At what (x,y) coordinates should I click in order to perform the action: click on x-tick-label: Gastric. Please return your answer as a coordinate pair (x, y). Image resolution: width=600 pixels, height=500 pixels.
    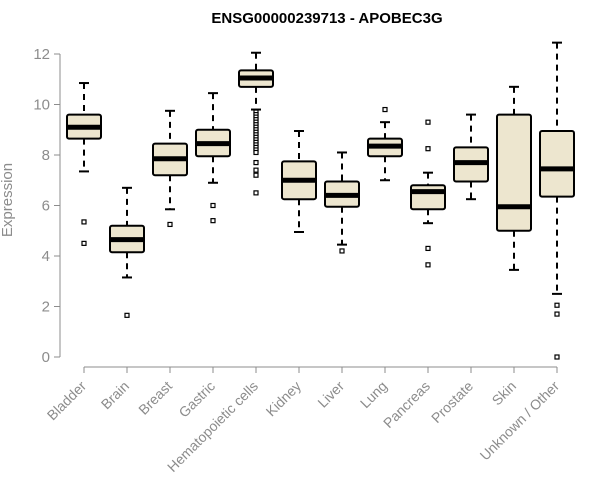
    Looking at the image, I should click on (196, 399).